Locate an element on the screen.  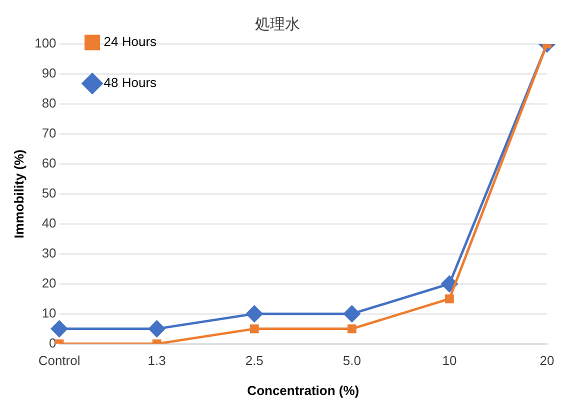
x-tick-label: Control is located at coordinates (59, 360).